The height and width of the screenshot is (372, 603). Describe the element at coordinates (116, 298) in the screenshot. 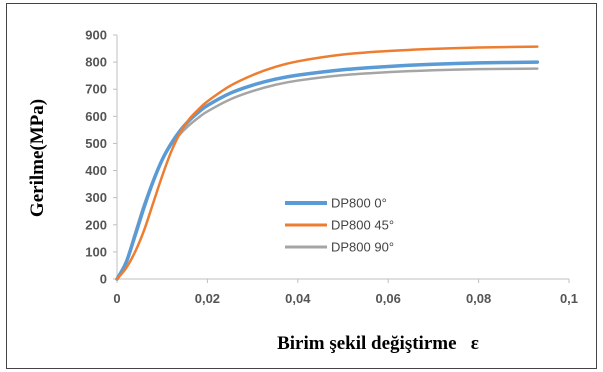

I see `x-tick-label: 0` at that location.